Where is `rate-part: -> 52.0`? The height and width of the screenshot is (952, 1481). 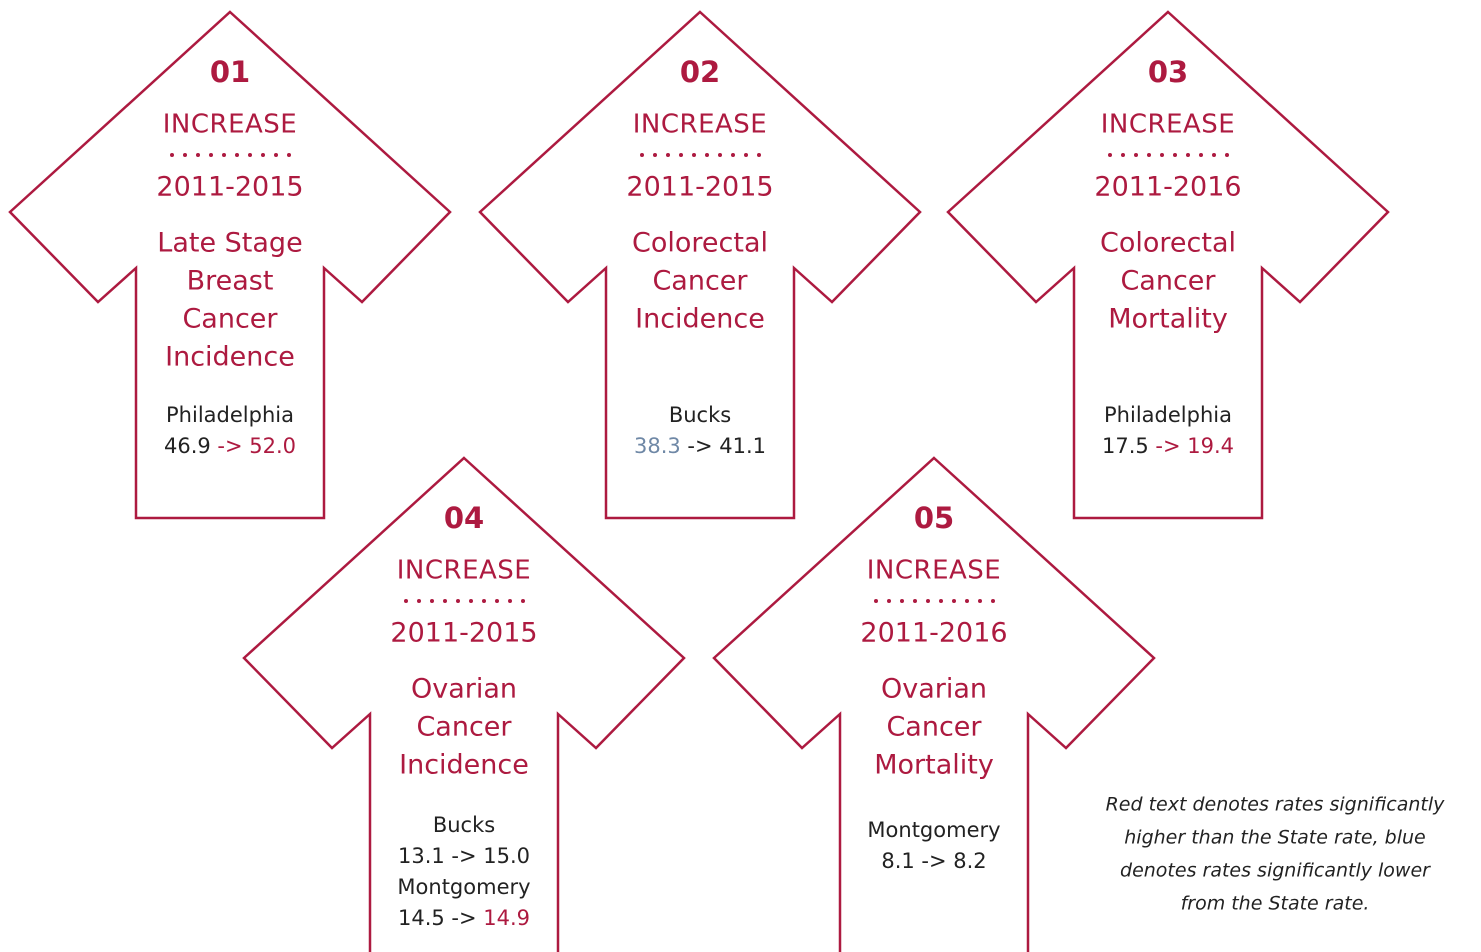 rate-part: -> 52.0 is located at coordinates (256, 446).